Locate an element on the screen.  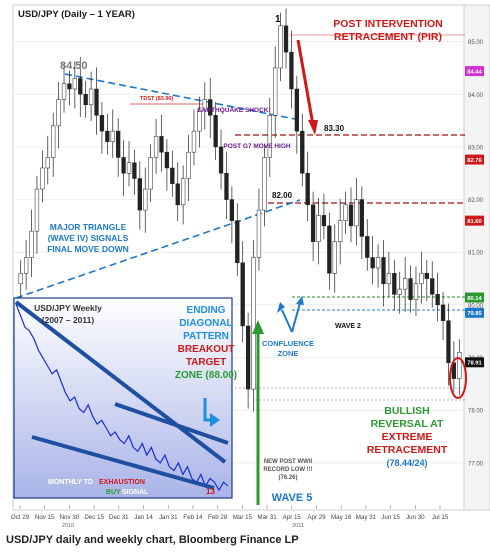
x-tick-label: Mar 31 is located at coordinates (267, 517).